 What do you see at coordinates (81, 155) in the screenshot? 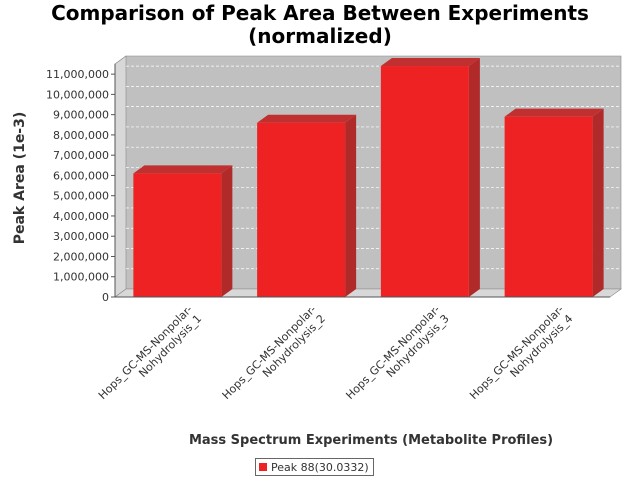
I see `y-tick-label: 7,000,000` at bounding box center [81, 155].